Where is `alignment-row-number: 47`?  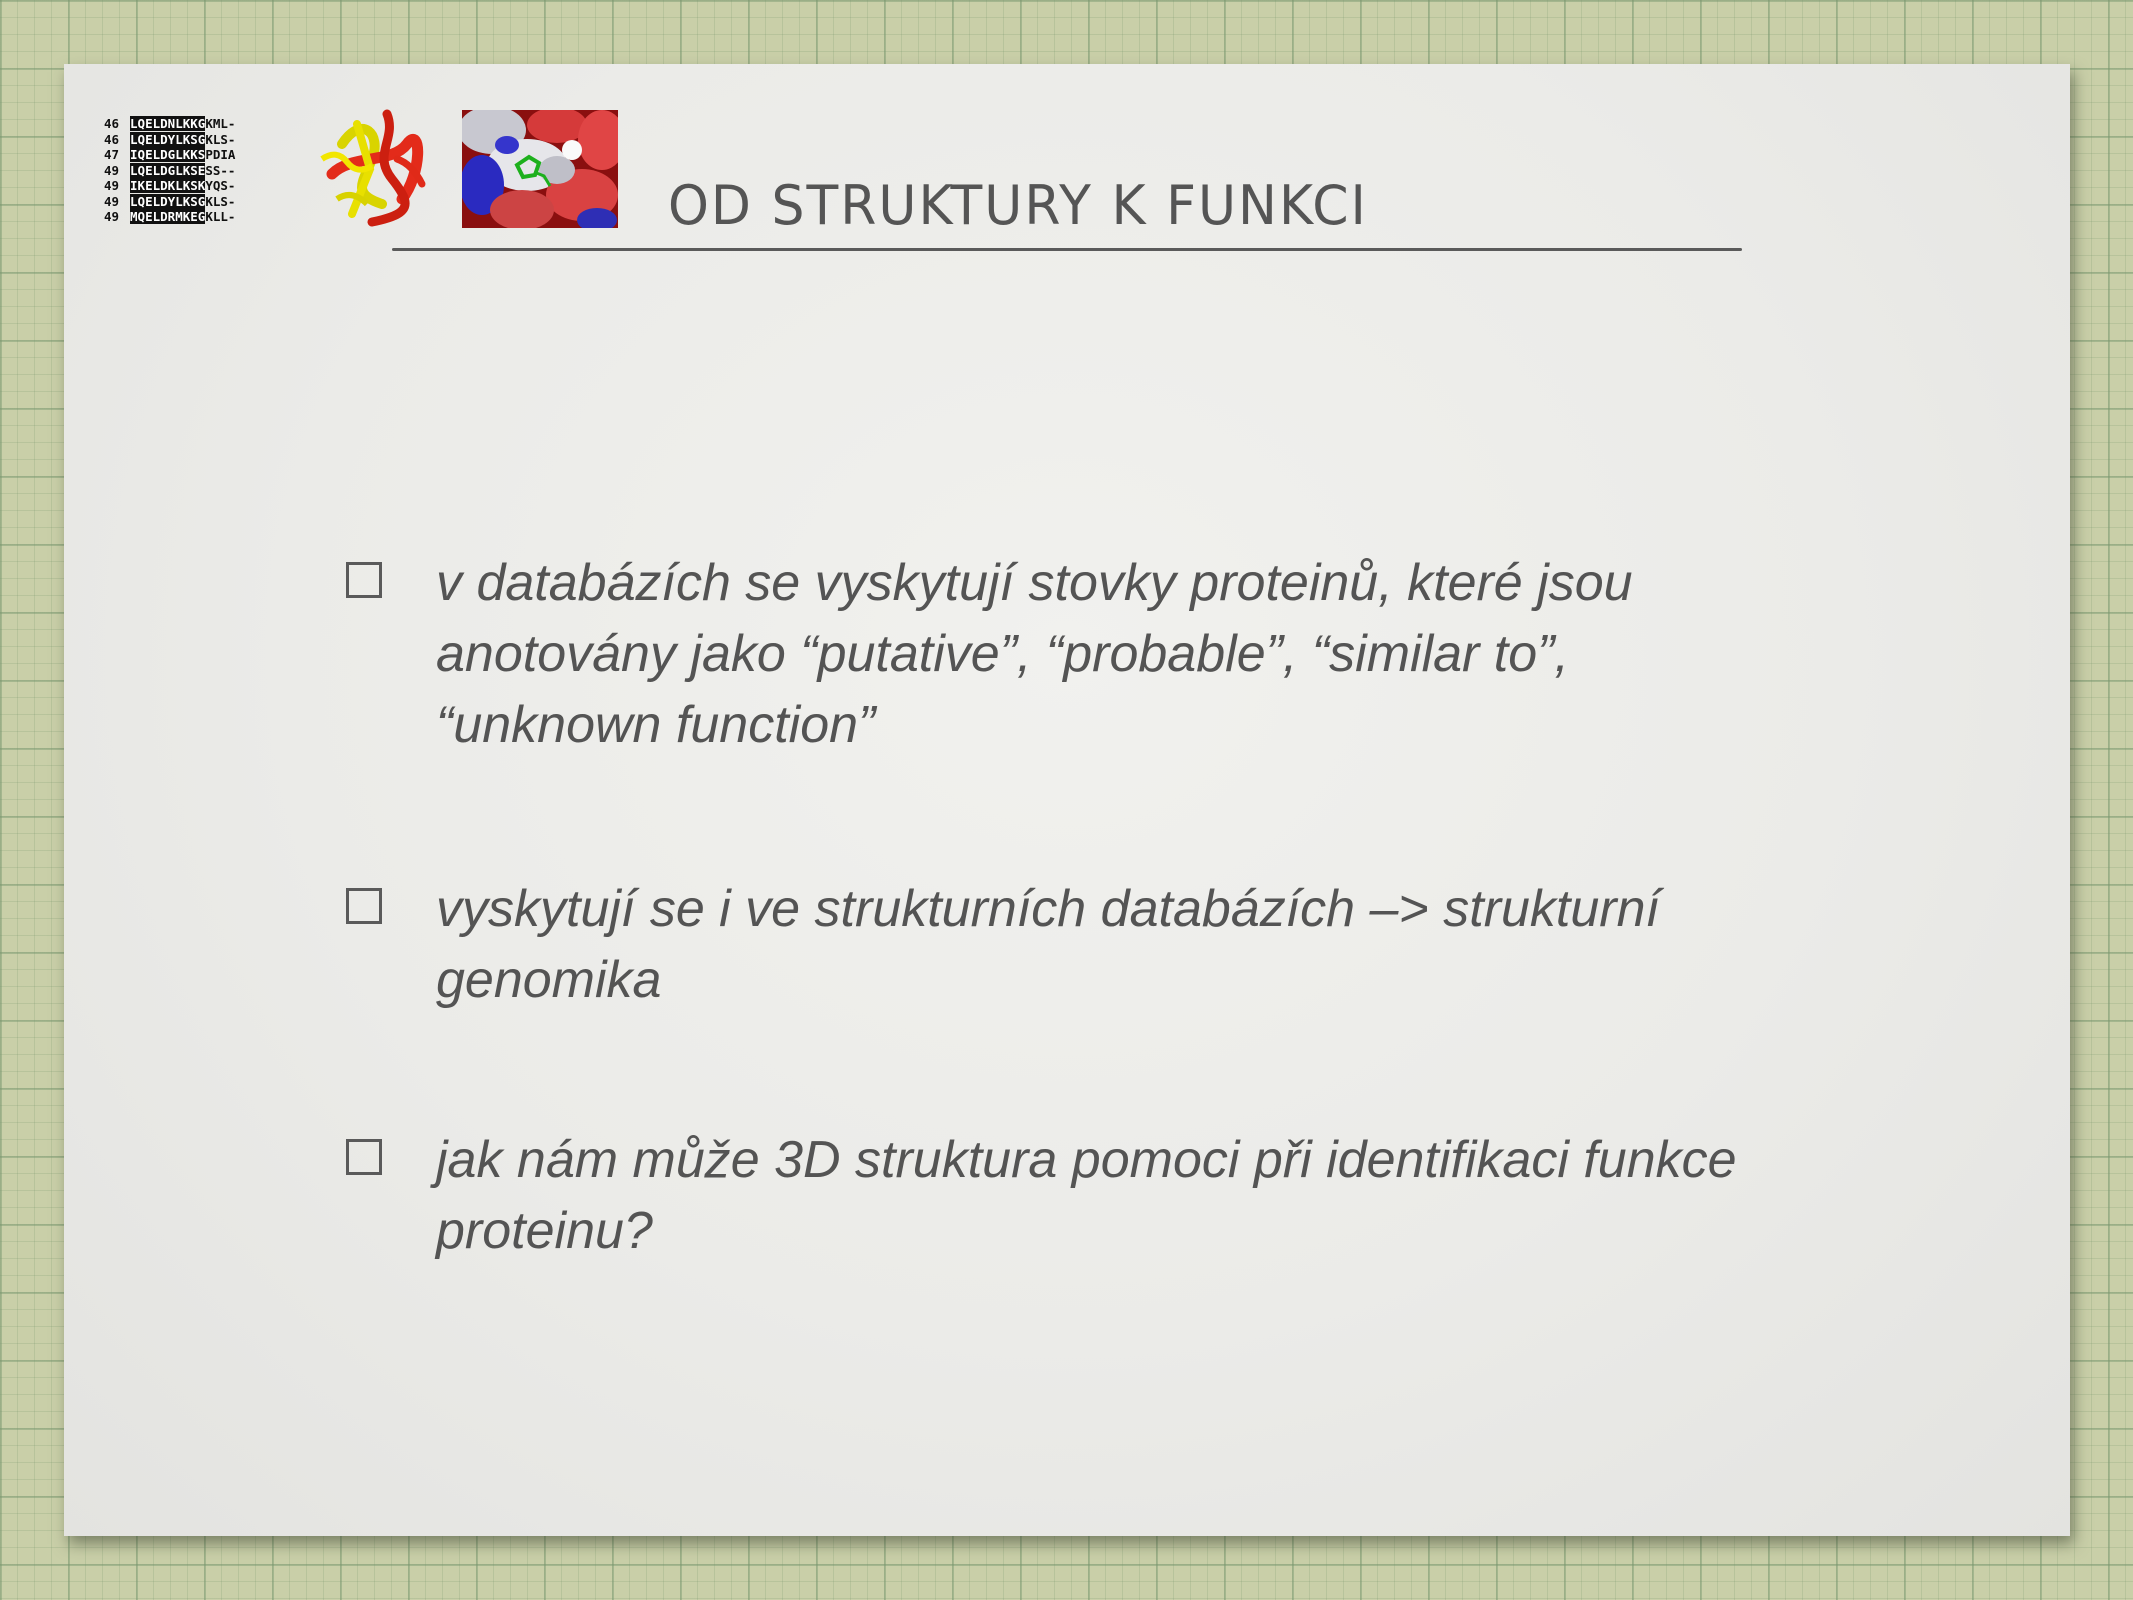 alignment-row-number: 47 is located at coordinates (112, 154).